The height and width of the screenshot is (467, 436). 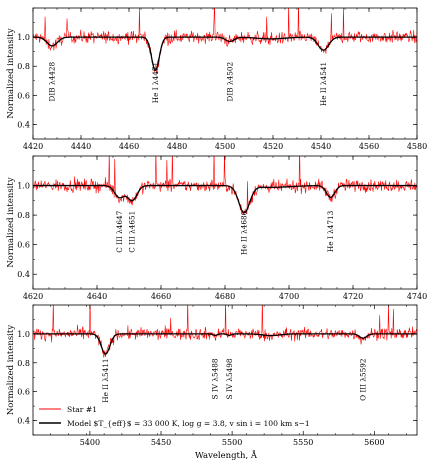 I want to click on line-label: C III λ4647, so click(x=119, y=231).